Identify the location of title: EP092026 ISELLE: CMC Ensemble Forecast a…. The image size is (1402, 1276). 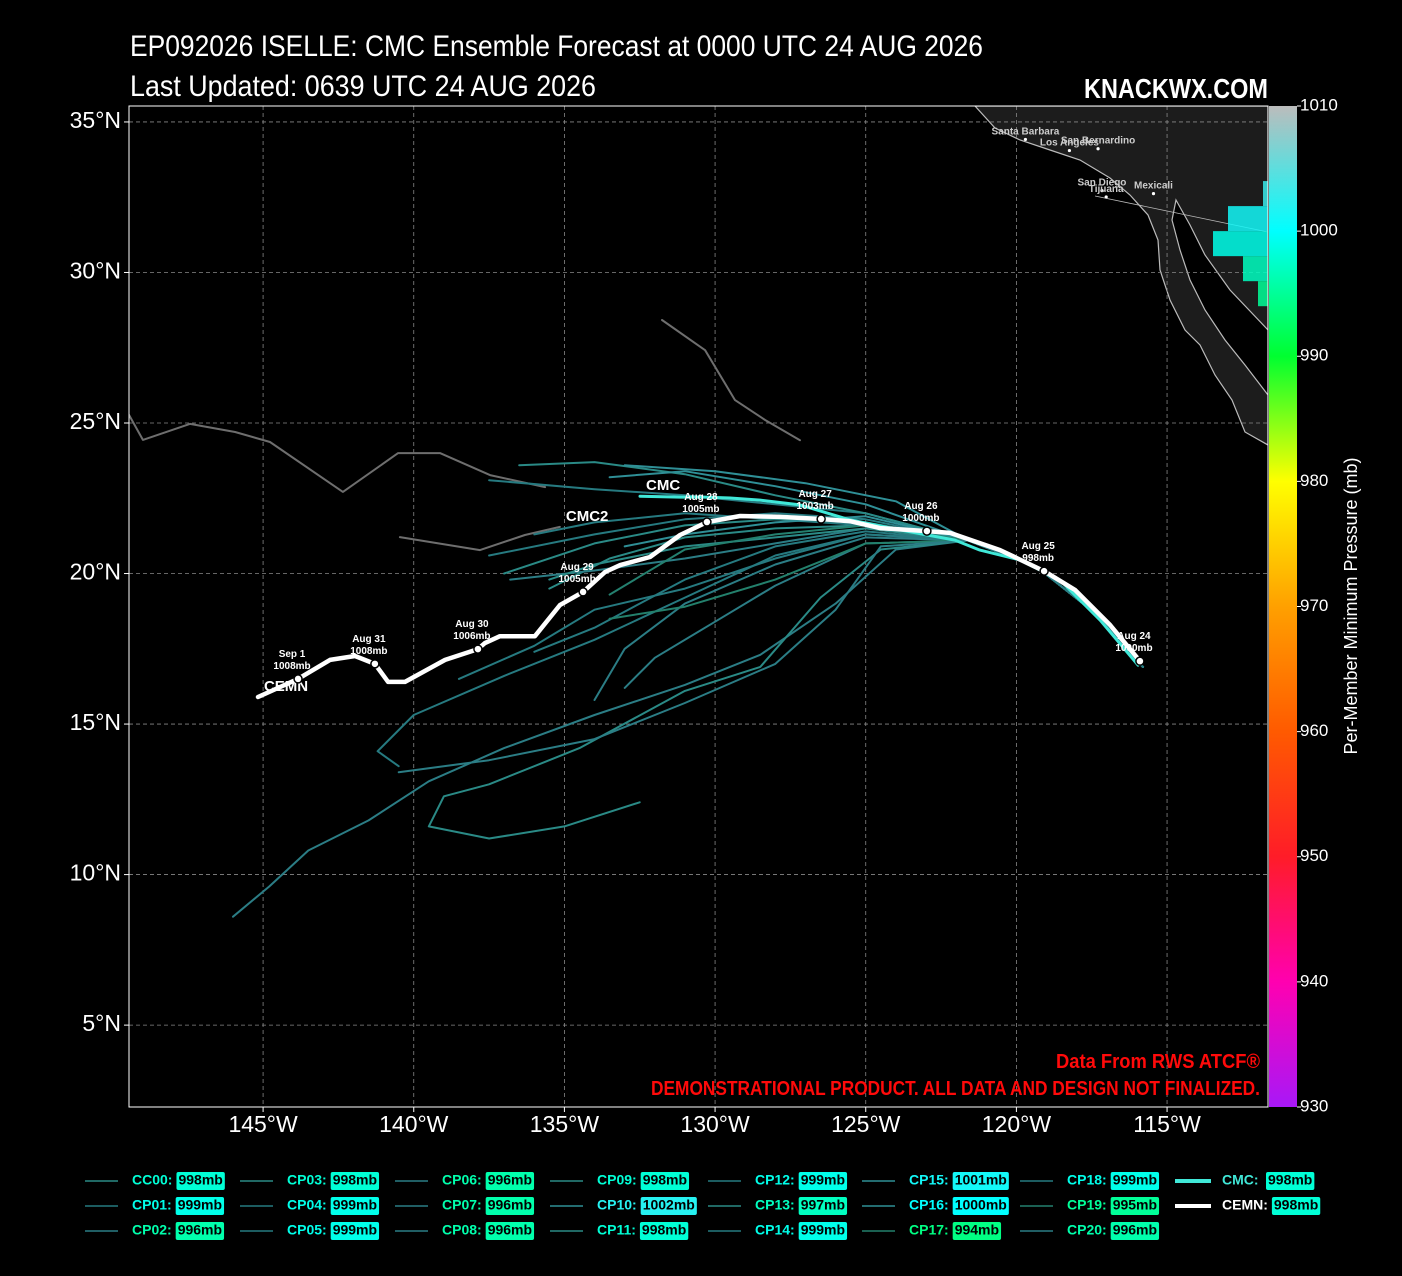
(556, 46).